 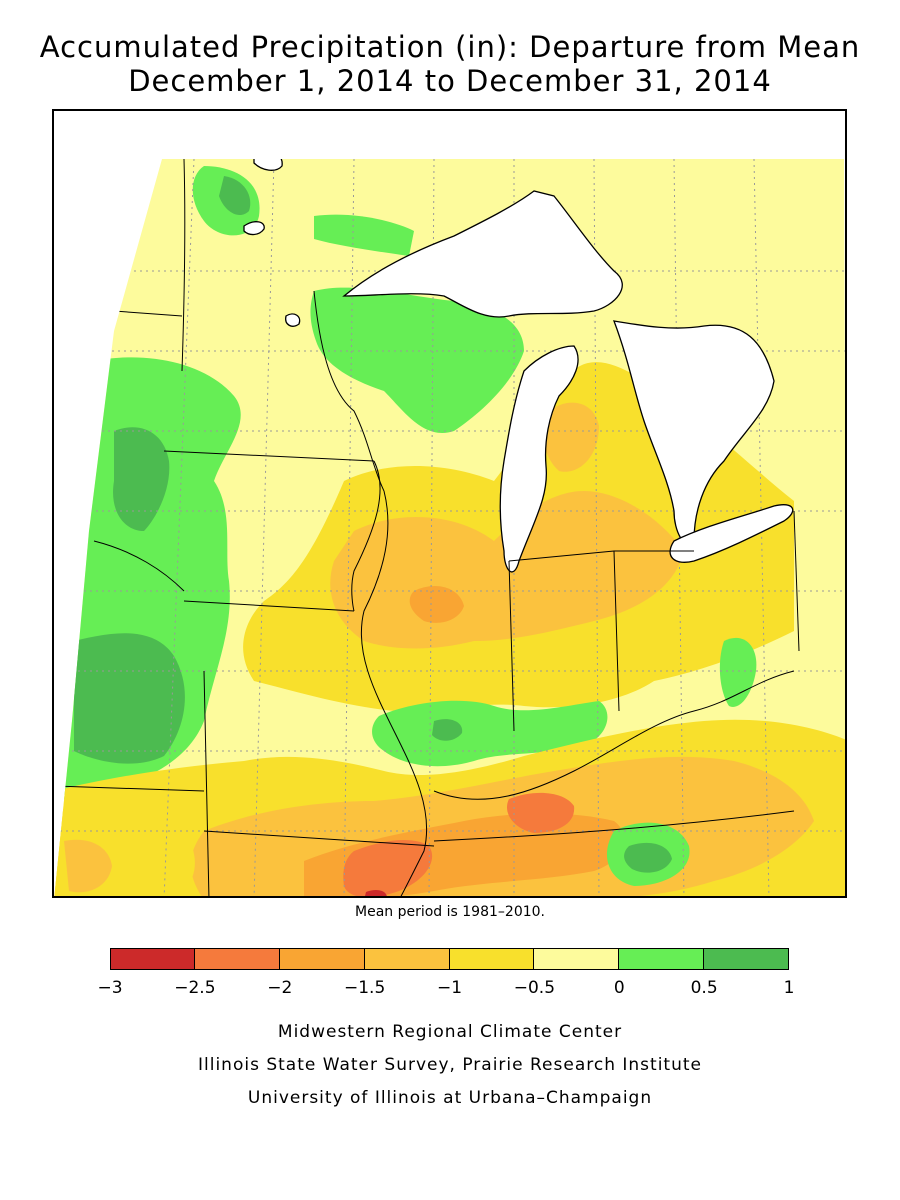 What do you see at coordinates (394, 693) in the screenshot?
I see `river-mississippi` at bounding box center [394, 693].